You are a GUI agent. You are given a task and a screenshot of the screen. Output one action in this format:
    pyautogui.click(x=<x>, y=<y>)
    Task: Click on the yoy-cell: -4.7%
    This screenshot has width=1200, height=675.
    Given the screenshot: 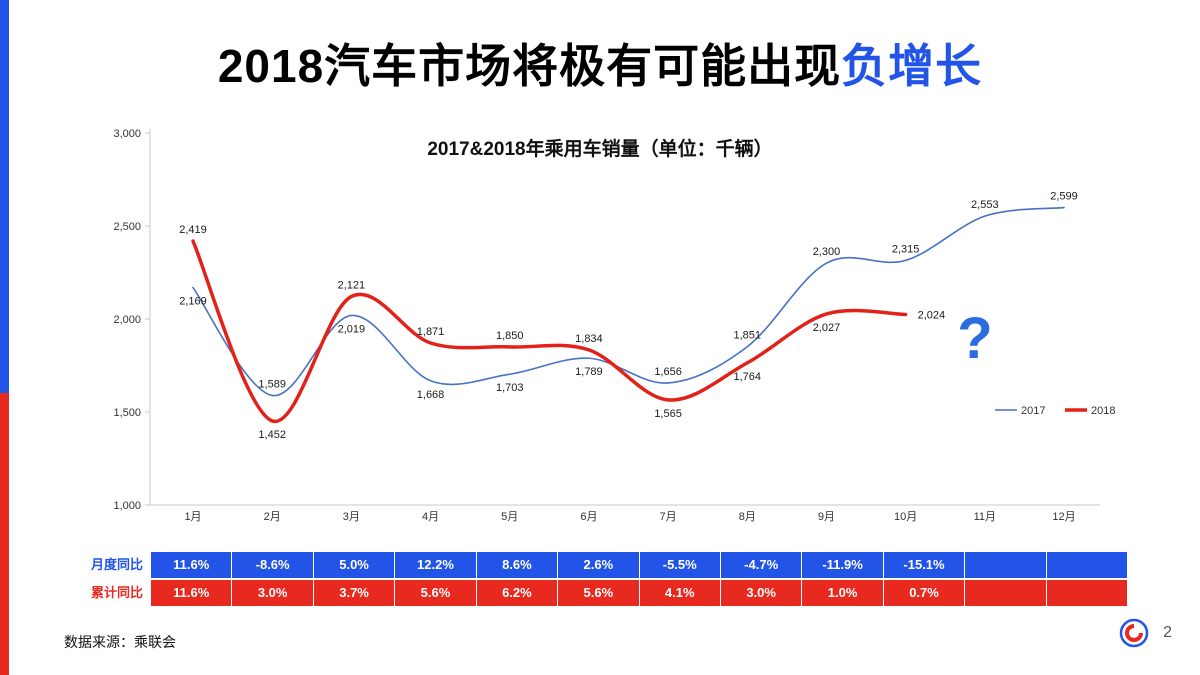 What is the action you would take?
    pyautogui.click(x=761, y=565)
    